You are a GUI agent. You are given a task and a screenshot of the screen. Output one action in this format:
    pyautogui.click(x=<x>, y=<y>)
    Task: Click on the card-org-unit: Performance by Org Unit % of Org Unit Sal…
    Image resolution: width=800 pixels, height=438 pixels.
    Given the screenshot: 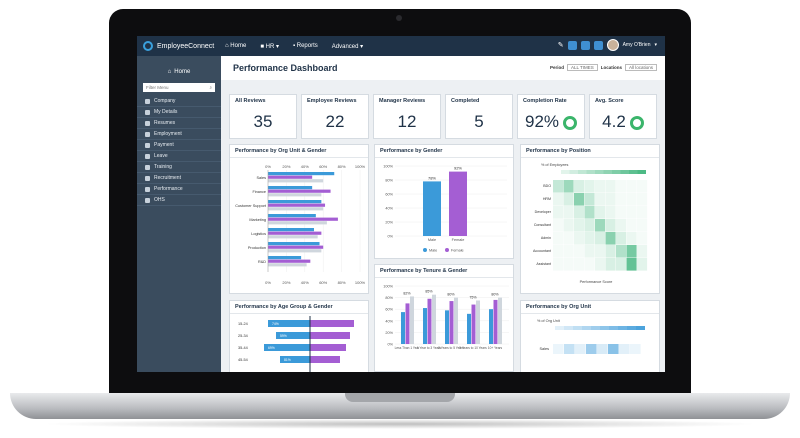 What is the action you would take?
    pyautogui.click(x=590, y=336)
    